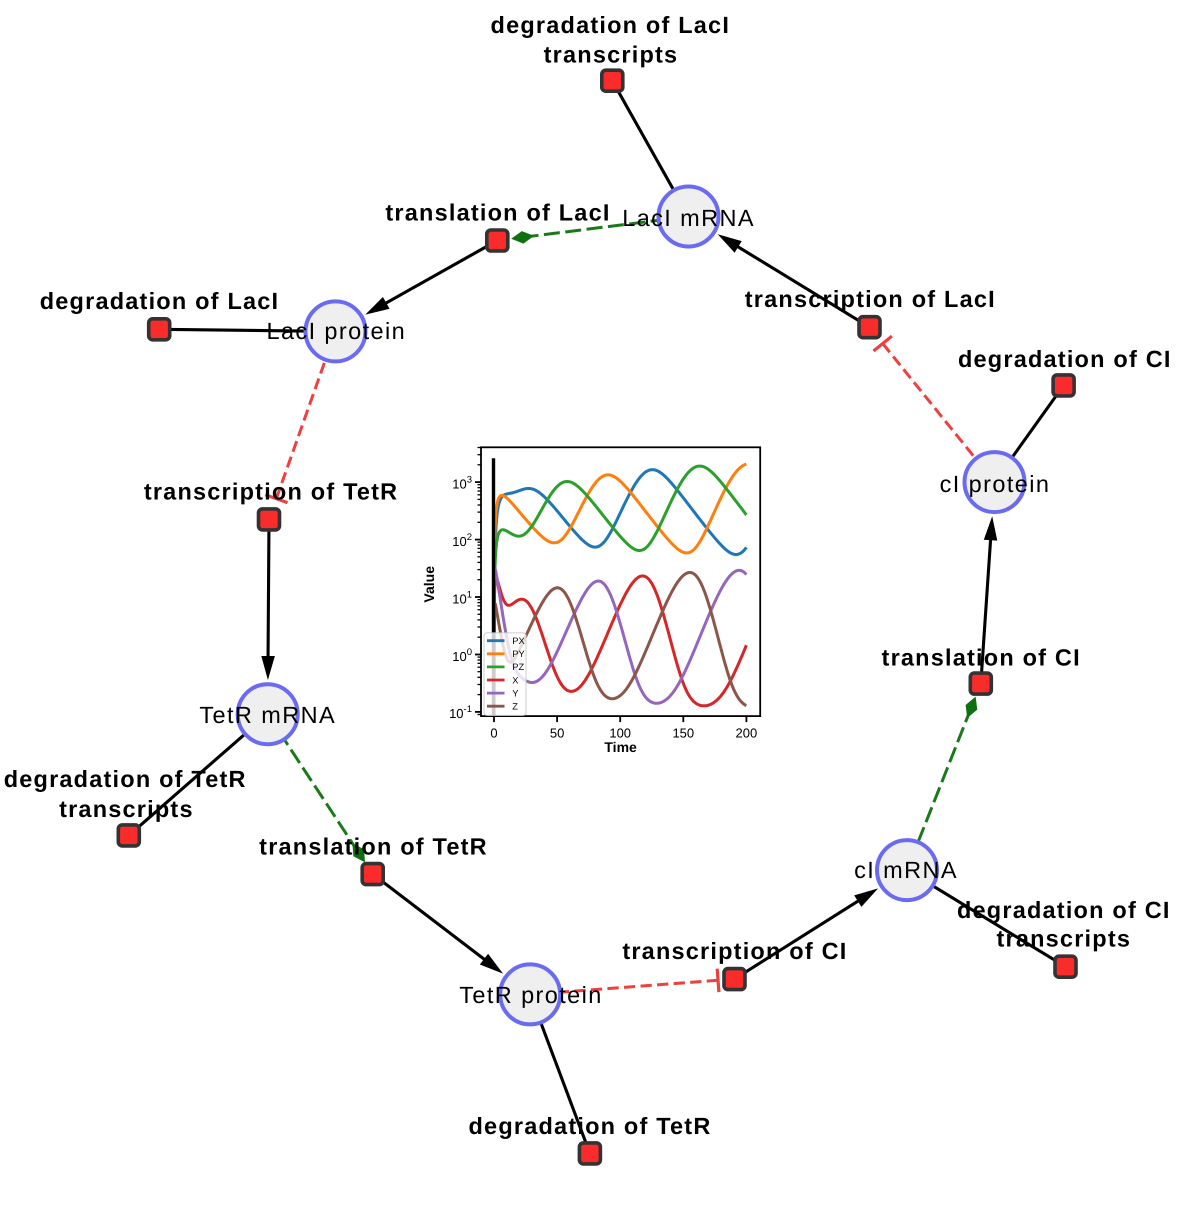  I want to click on svg-text: Time, so click(620, 747).